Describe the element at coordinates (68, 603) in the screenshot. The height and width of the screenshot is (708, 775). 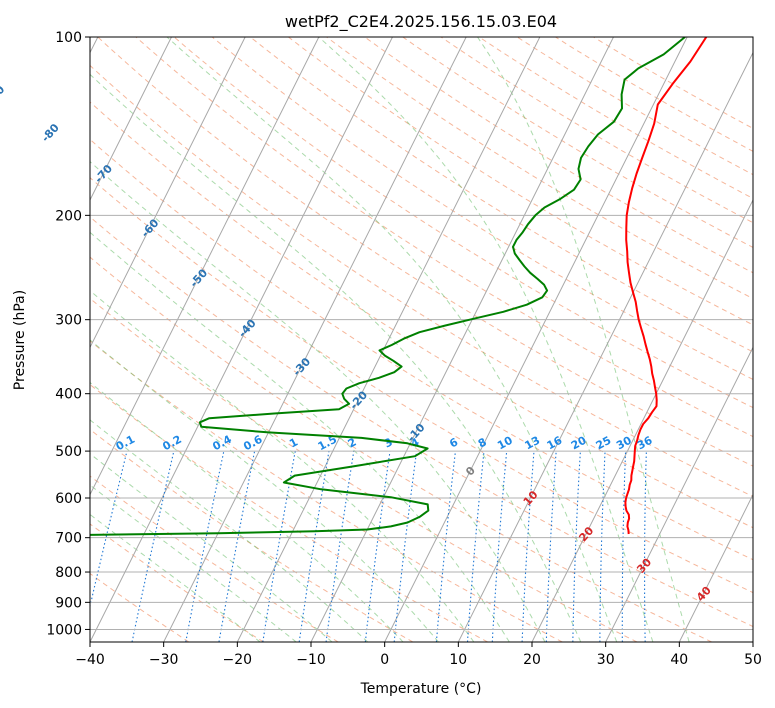
I see `y-tick-label: 900` at that location.